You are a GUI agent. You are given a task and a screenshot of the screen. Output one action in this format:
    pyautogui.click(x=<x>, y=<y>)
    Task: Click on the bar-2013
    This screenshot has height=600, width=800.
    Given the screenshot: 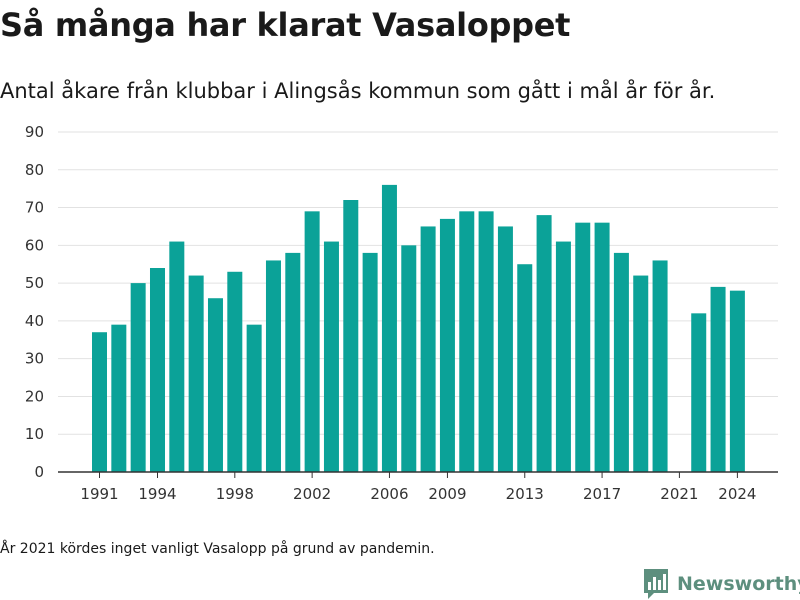 What is the action you would take?
    pyautogui.click(x=525, y=368)
    